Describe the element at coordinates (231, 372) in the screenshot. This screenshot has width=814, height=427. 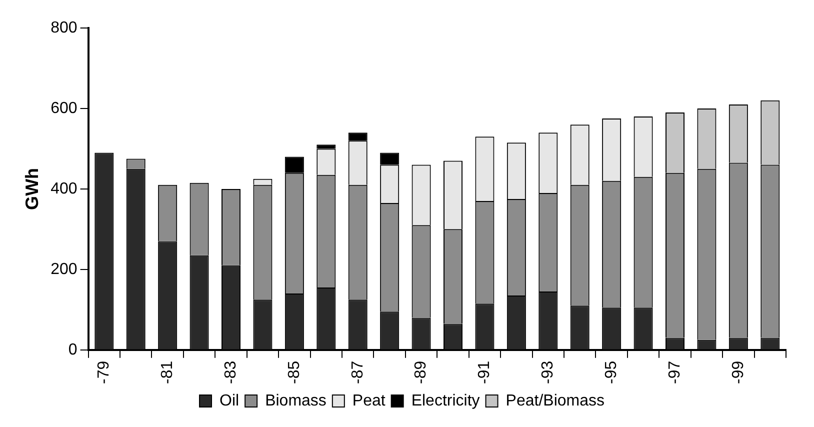
I see `x-tick-label: -83` at that location.